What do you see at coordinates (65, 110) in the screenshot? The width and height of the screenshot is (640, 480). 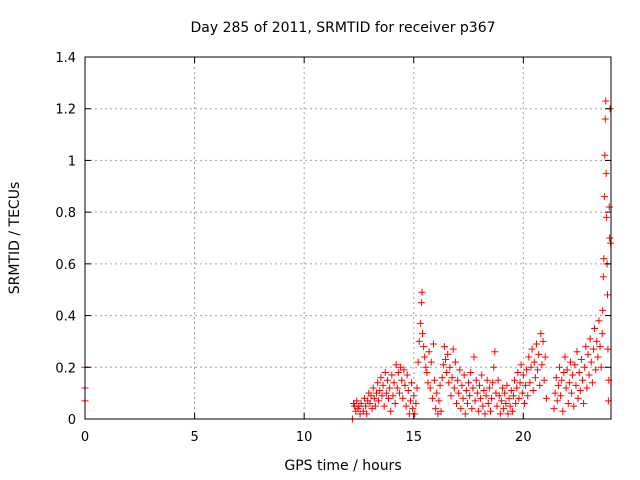 I see `y-tick-label: 1.2` at bounding box center [65, 110].